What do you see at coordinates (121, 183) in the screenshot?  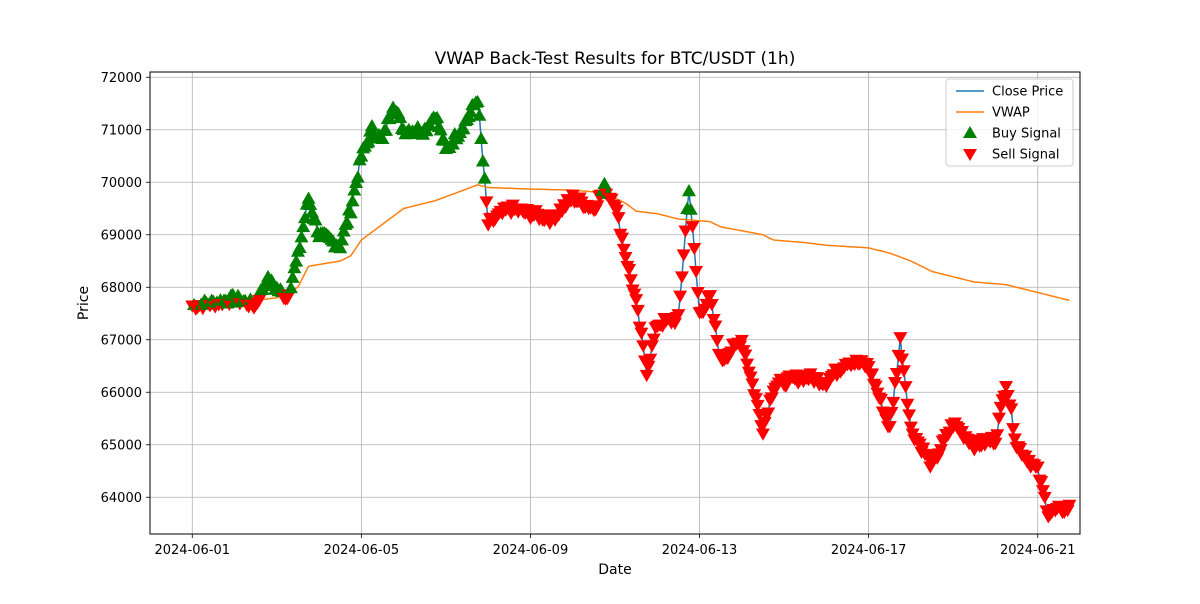 I see `y-tick-label: 70000` at bounding box center [121, 183].